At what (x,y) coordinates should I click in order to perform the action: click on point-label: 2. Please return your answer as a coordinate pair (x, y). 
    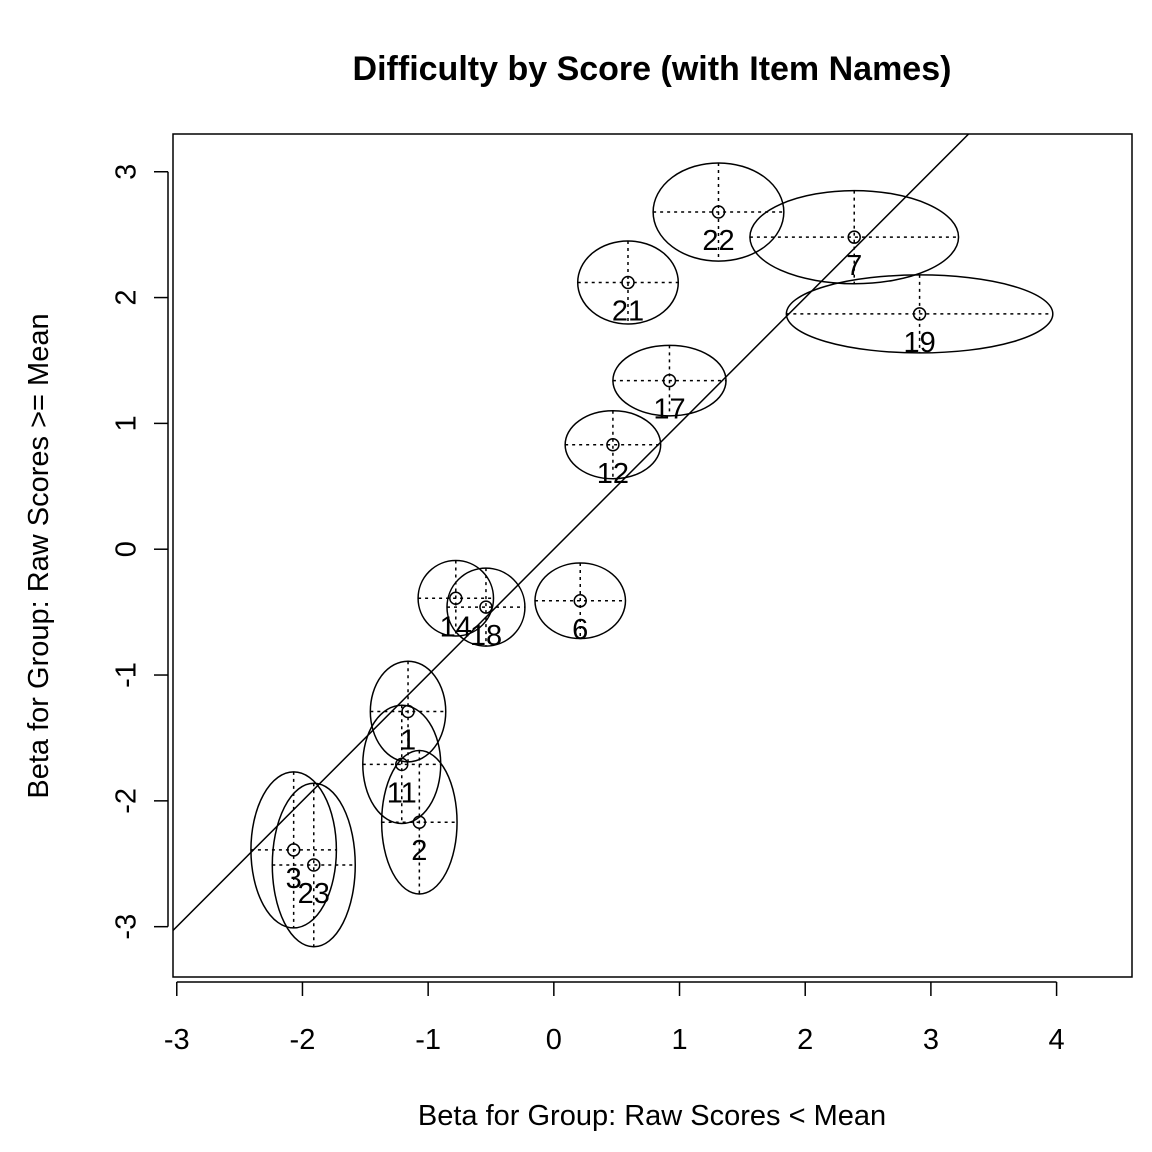
    Looking at the image, I should click on (419, 851).